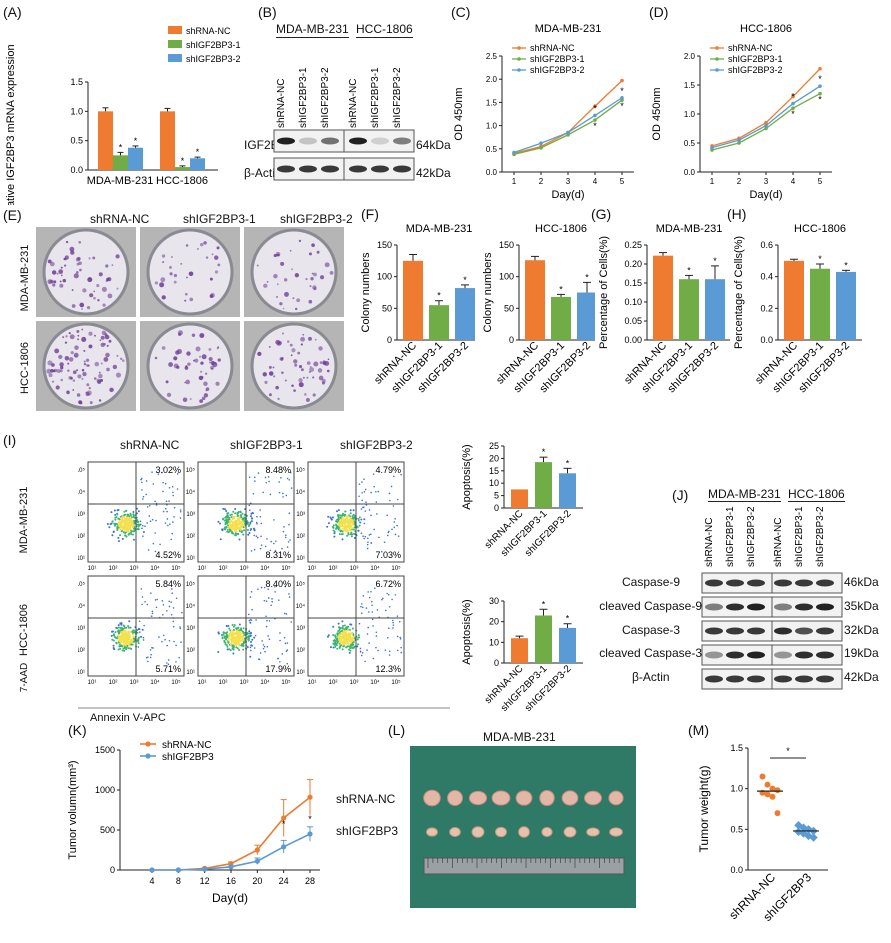 The width and height of the screenshot is (891, 943). Describe the element at coordinates (633, 321) in the screenshot. I see `y-tick-label: 0.05` at that location.